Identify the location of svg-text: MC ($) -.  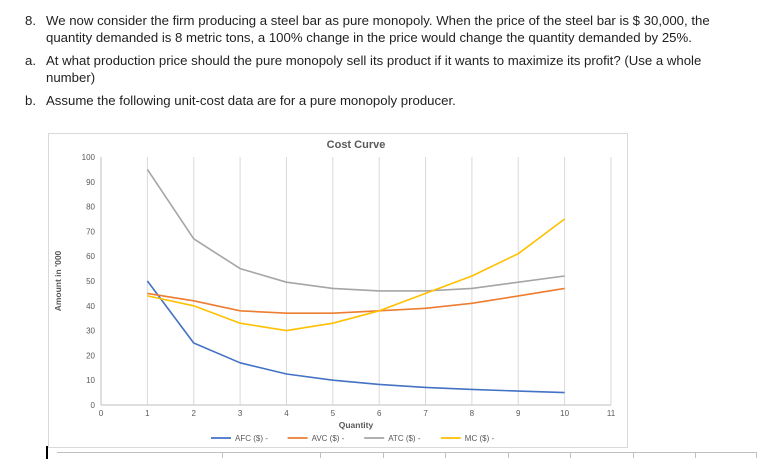
(480, 438).